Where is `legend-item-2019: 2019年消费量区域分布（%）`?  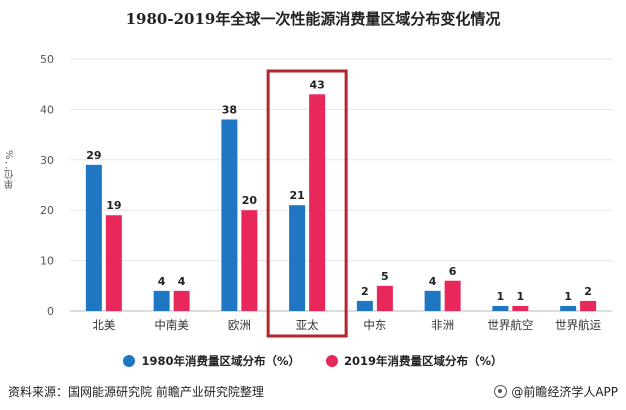
legend-item-2019: 2019年消费量区域分布（%） is located at coordinates (414, 361).